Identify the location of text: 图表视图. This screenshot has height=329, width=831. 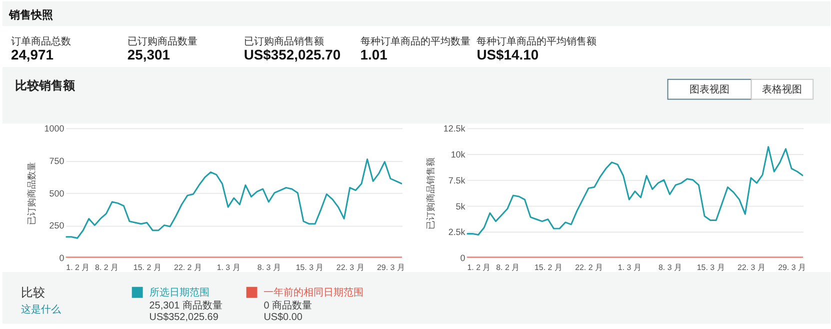
(710, 89).